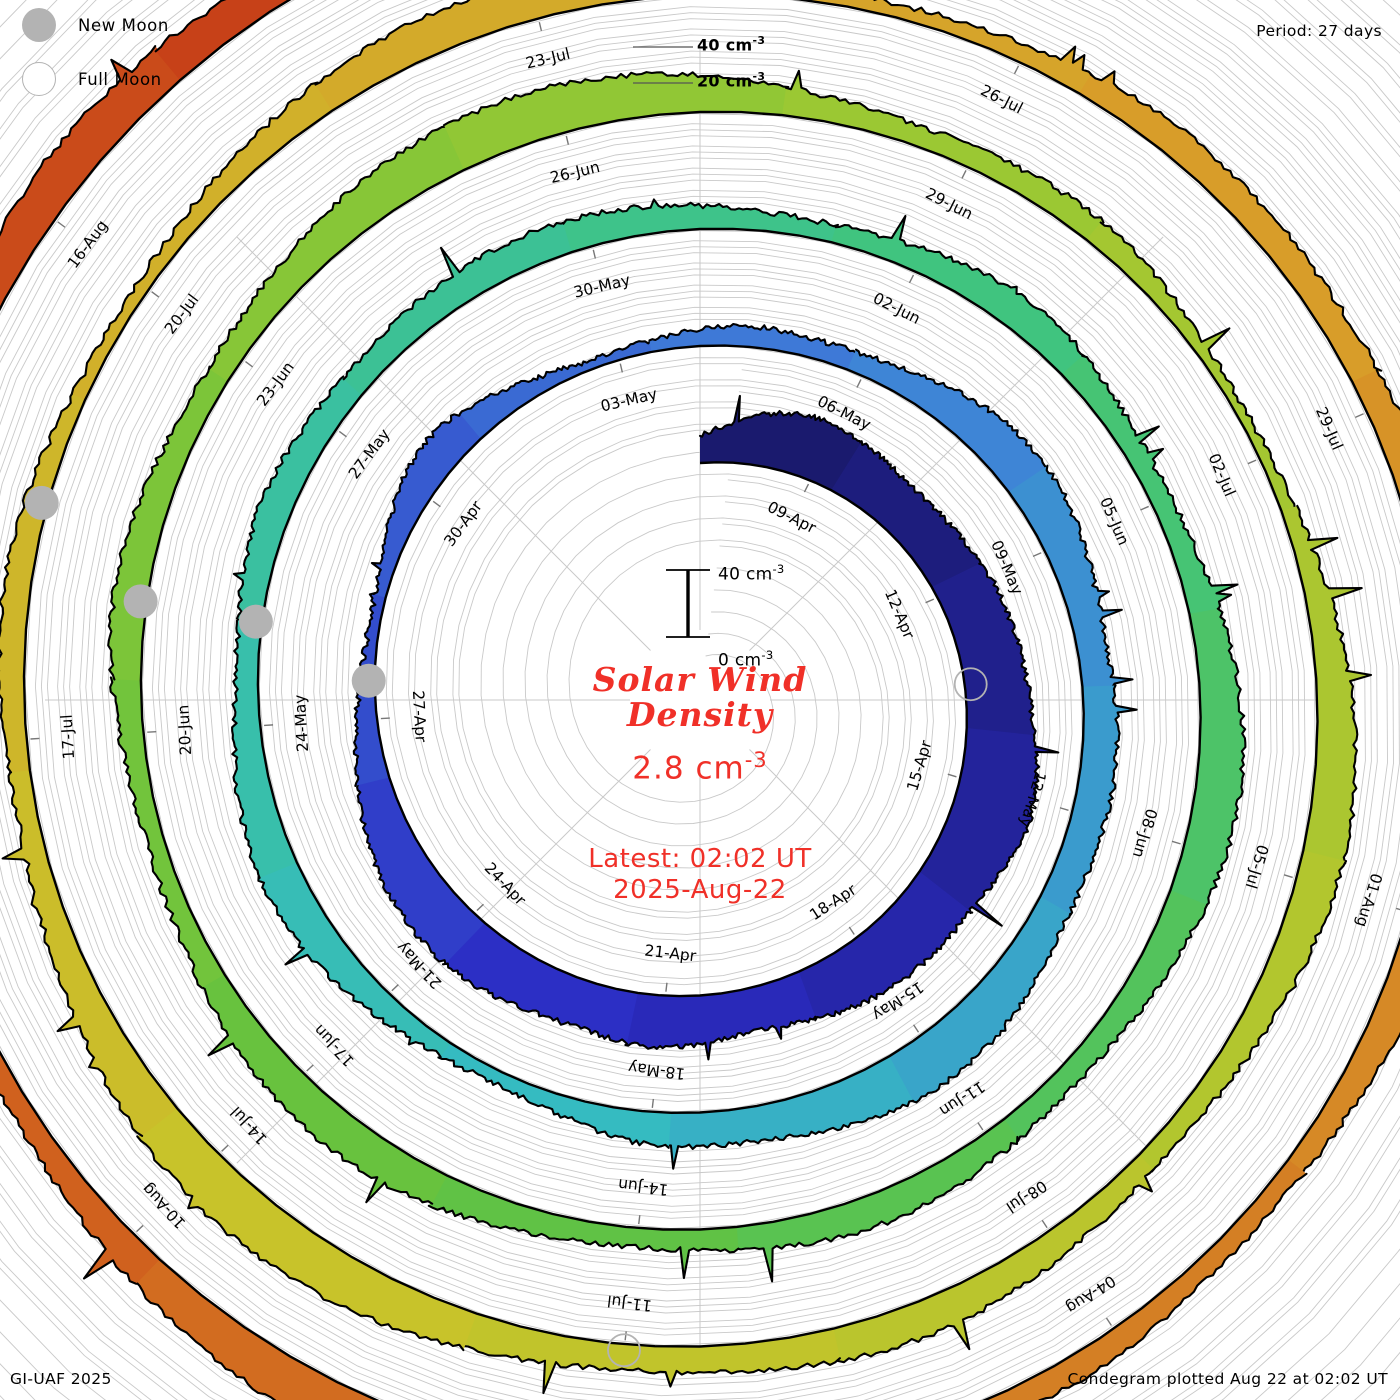 This screenshot has height=1400, width=1400. I want to click on date-label: 27-Apr, so click(419, 716).